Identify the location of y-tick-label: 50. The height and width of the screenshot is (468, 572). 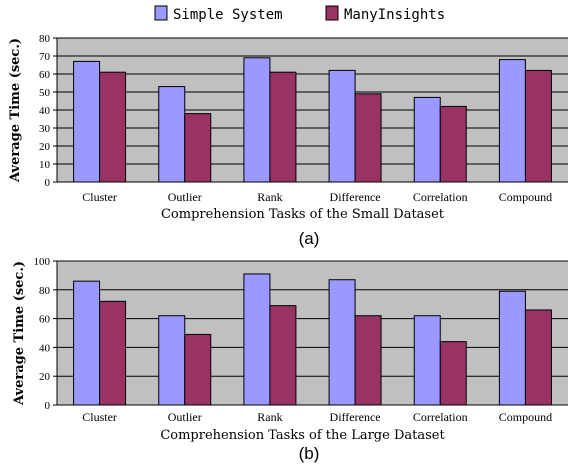
(45, 93).